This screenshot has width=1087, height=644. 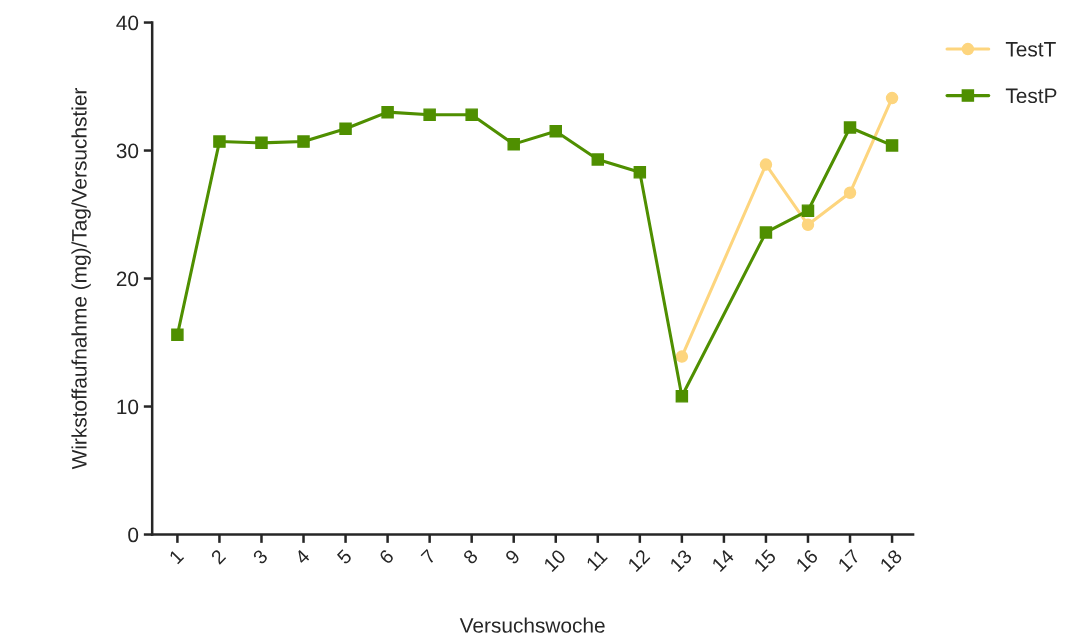 I want to click on x-tick-label: 15, so click(x=765, y=560).